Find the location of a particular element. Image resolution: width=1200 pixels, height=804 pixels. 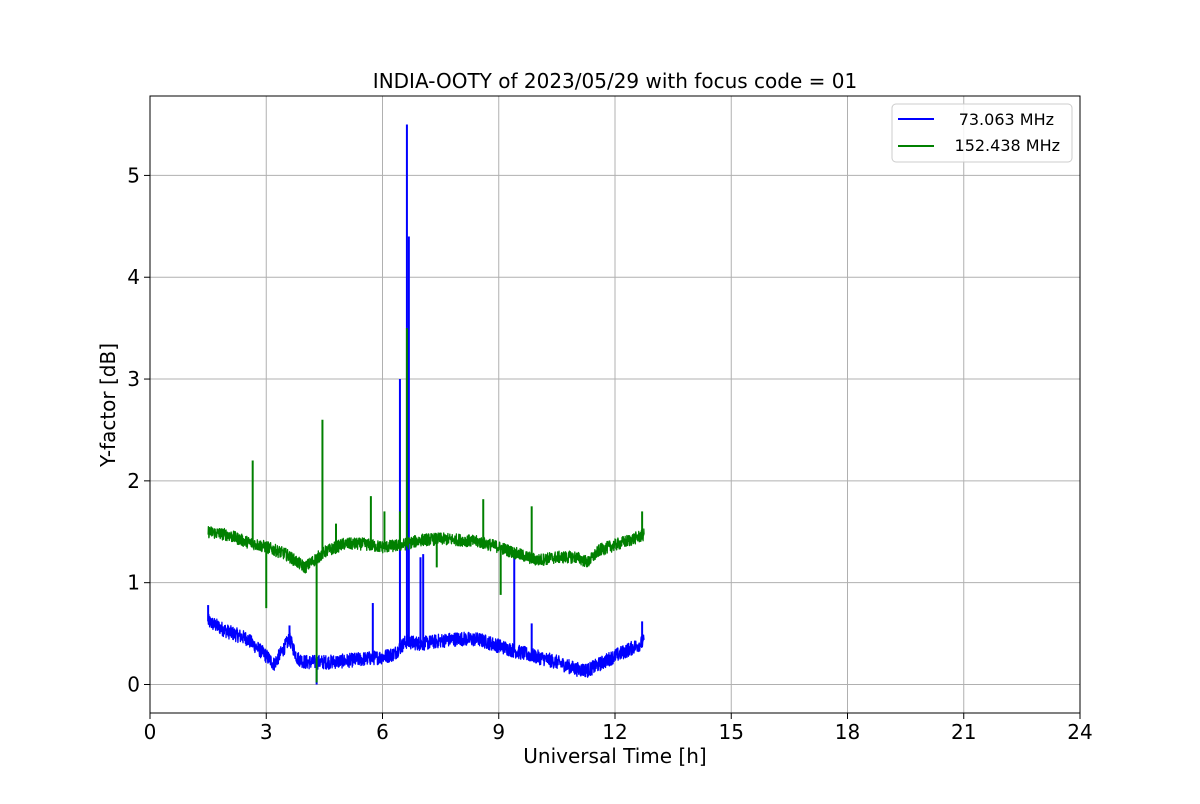

x-axis-label: Universal Time [h] is located at coordinates (614, 756).